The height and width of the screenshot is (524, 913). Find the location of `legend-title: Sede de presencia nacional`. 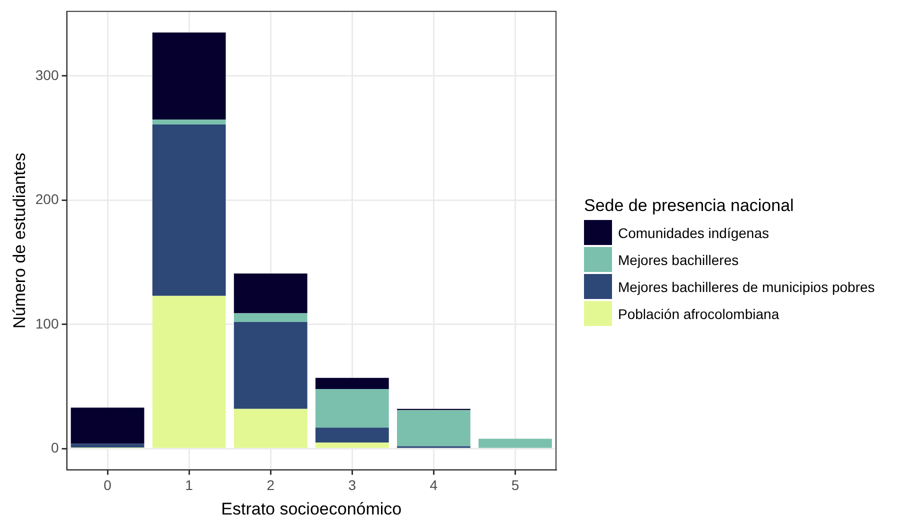

legend-title: Sede de presencia nacional is located at coordinates (689, 206).